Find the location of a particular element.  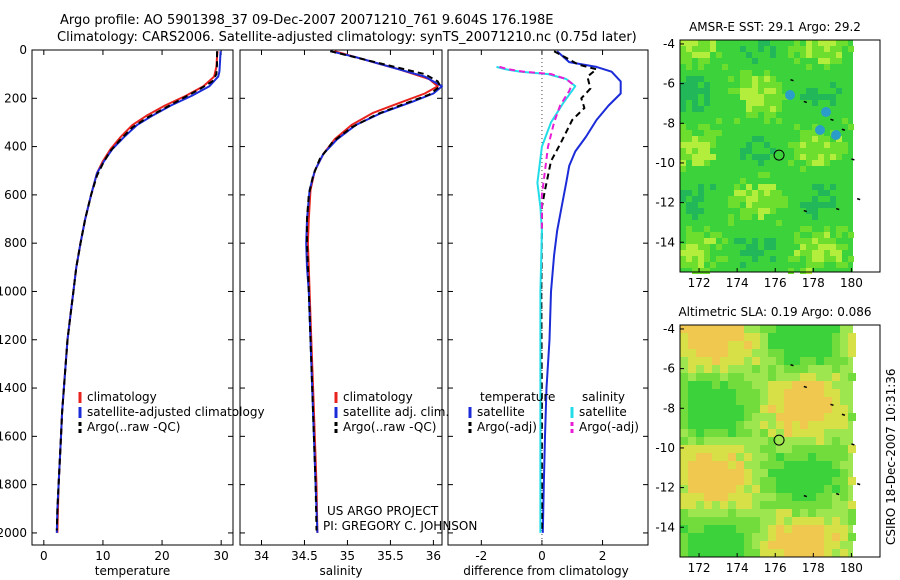

legend-group-title: salinity is located at coordinates (603, 397).